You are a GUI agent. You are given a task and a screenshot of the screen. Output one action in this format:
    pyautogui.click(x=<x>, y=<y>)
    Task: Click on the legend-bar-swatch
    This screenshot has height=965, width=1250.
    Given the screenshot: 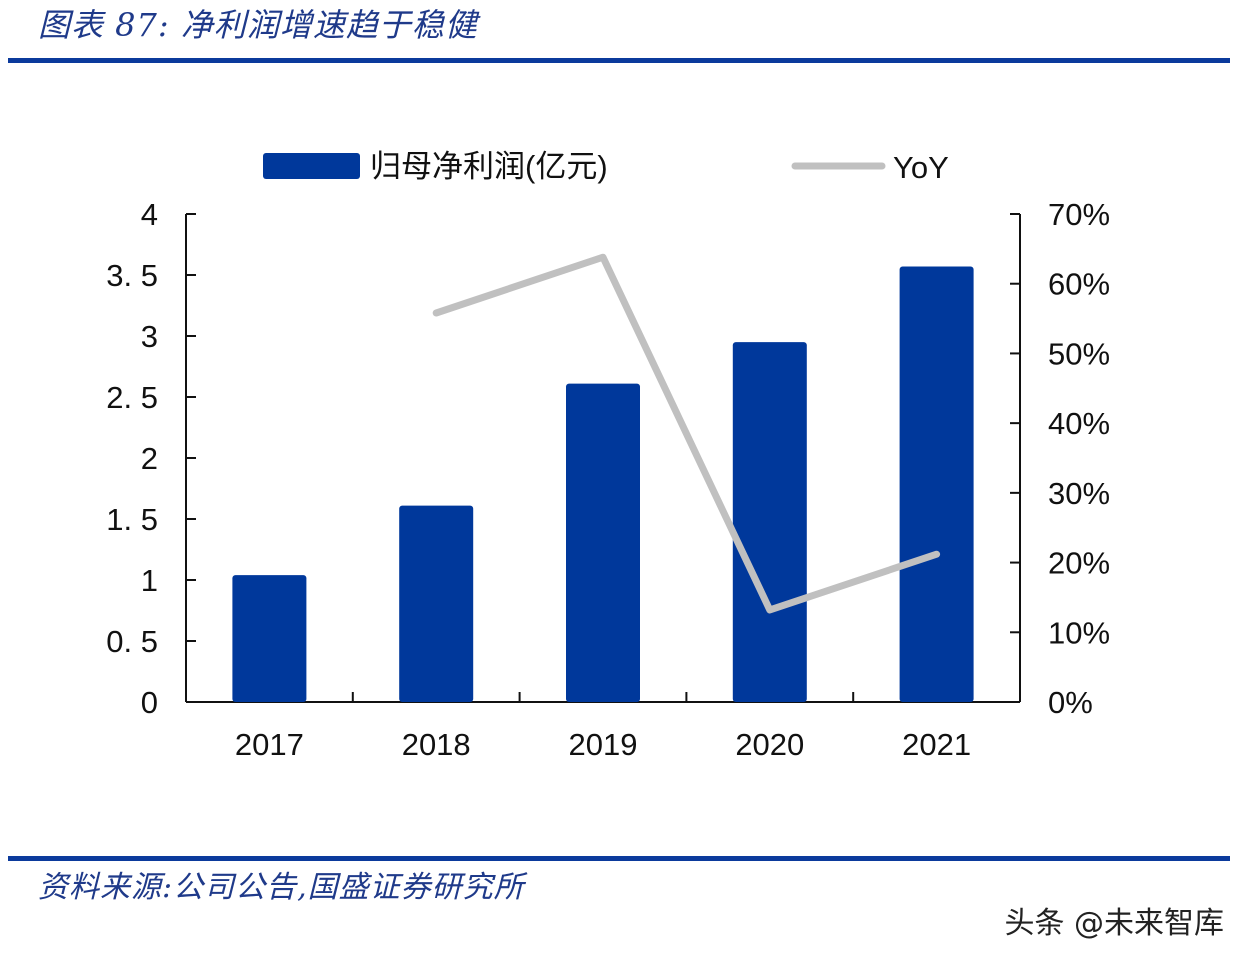 What is the action you would take?
    pyautogui.click(x=311, y=166)
    